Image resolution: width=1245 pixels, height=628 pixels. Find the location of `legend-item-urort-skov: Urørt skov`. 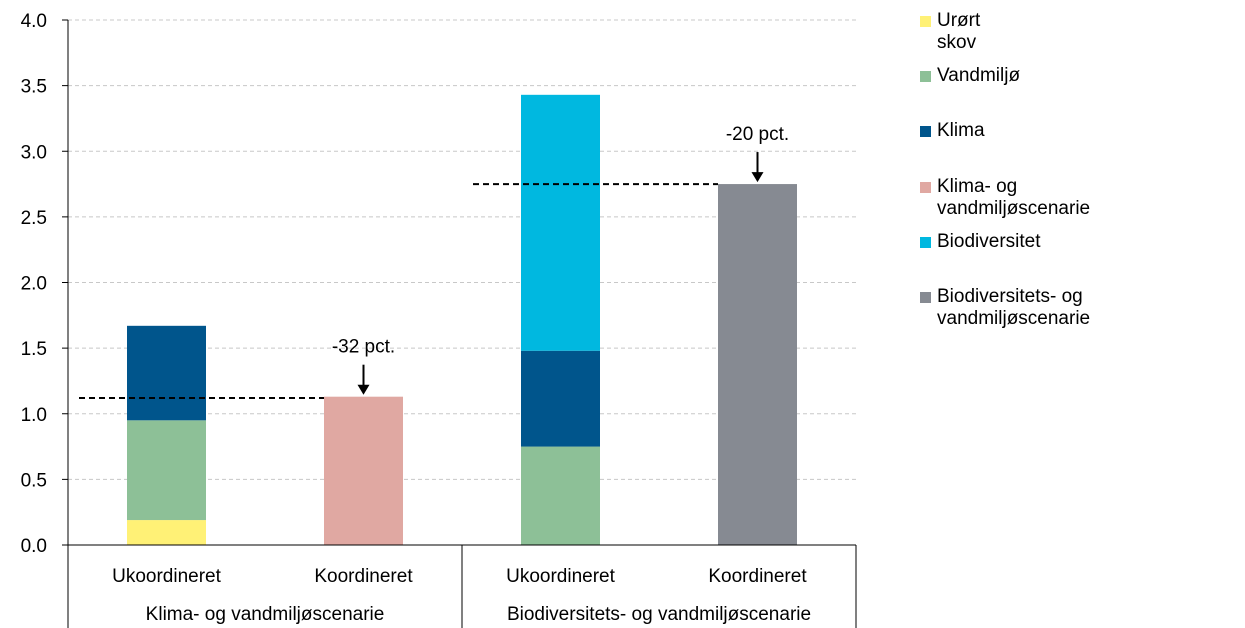

legend-item-urort-skov: Urørt skov is located at coordinates (950, 32).